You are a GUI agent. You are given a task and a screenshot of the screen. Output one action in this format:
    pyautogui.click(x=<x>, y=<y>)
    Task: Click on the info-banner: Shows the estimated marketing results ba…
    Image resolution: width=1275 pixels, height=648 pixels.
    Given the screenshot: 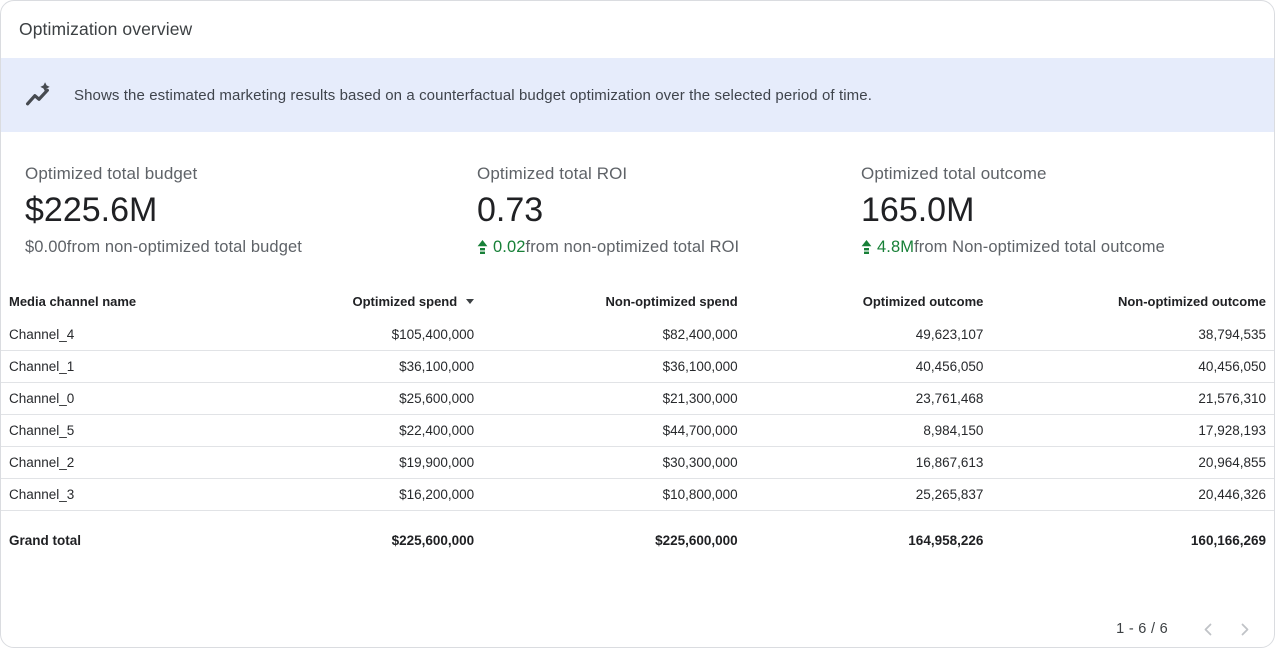 What is the action you would take?
    pyautogui.click(x=637, y=95)
    